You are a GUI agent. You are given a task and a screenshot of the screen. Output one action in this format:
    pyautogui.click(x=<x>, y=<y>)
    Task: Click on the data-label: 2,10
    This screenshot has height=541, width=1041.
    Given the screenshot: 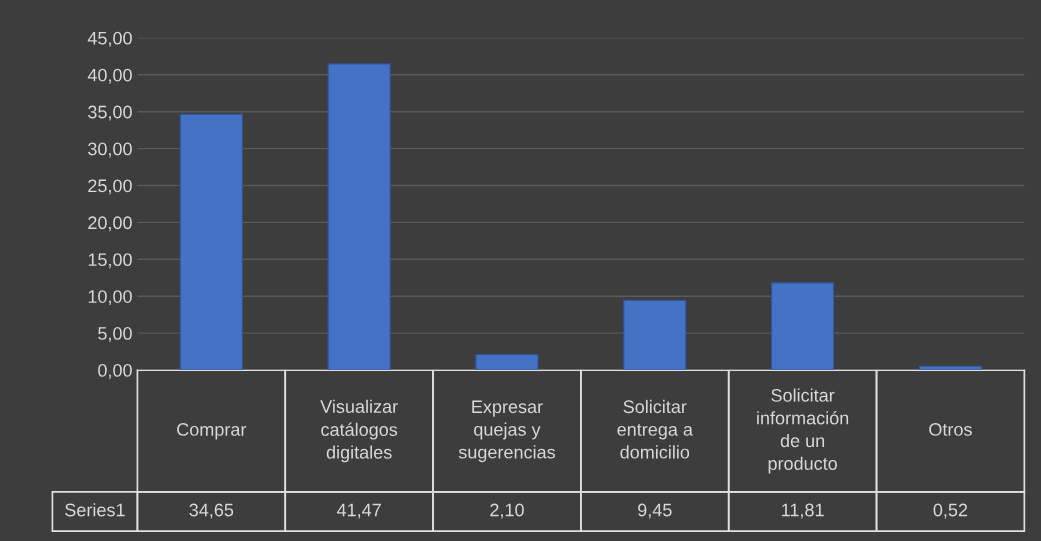 What is the action you would take?
    pyautogui.click(x=507, y=511)
    